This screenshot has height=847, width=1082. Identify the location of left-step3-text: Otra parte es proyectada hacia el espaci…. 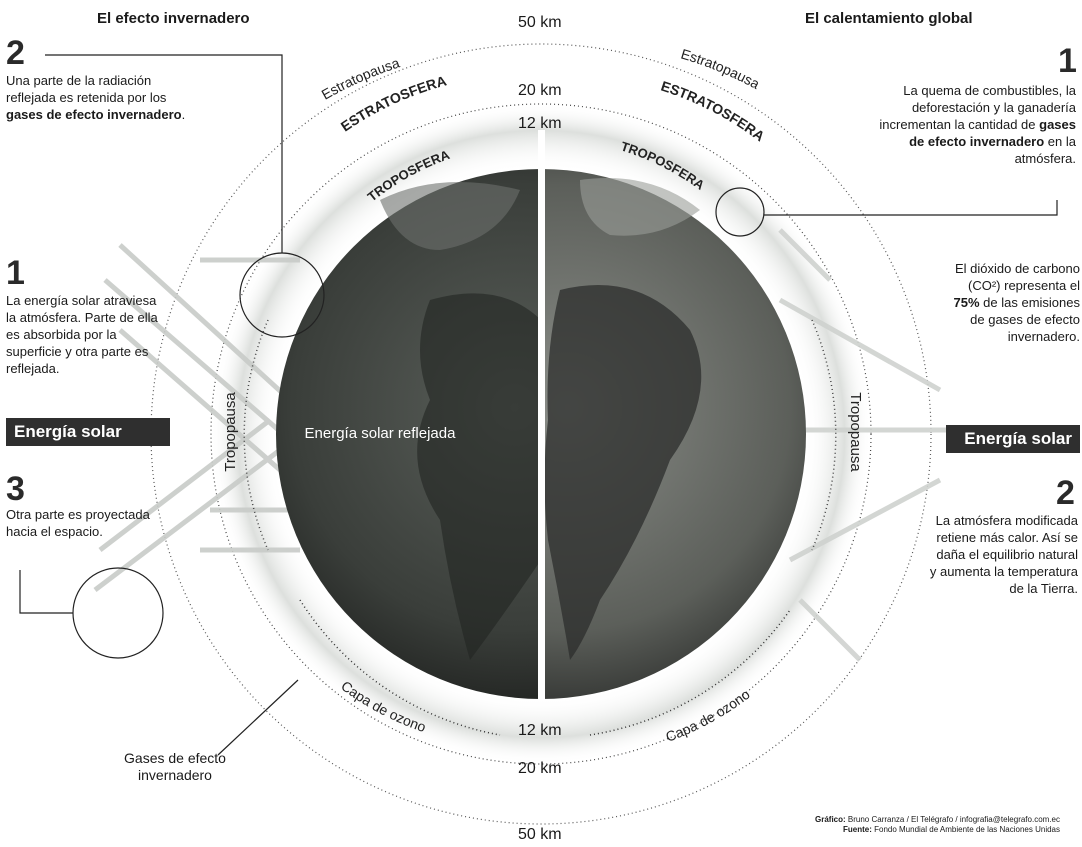
(78, 523).